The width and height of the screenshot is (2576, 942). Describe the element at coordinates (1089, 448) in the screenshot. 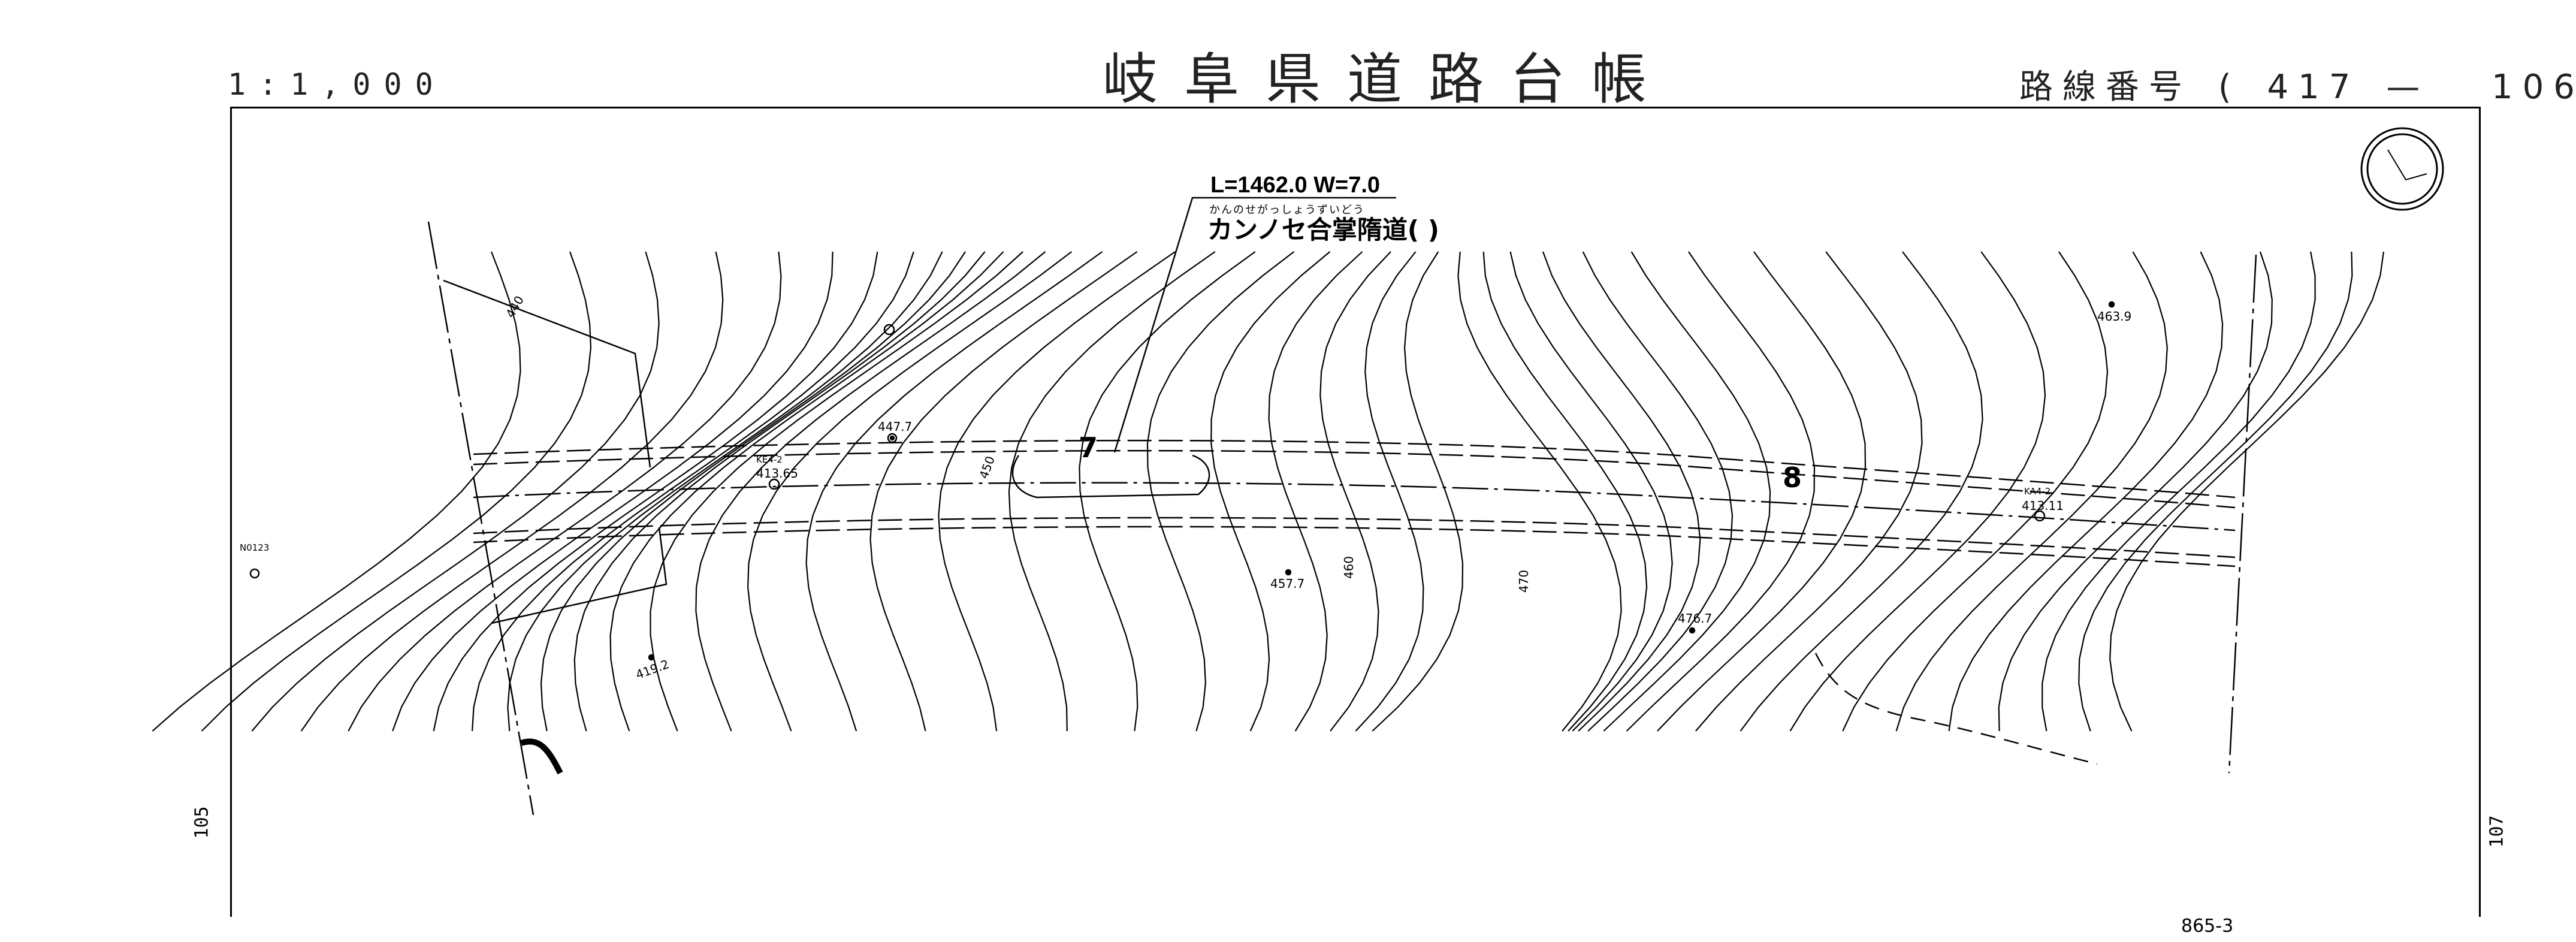

I see `station-7: 7` at that location.